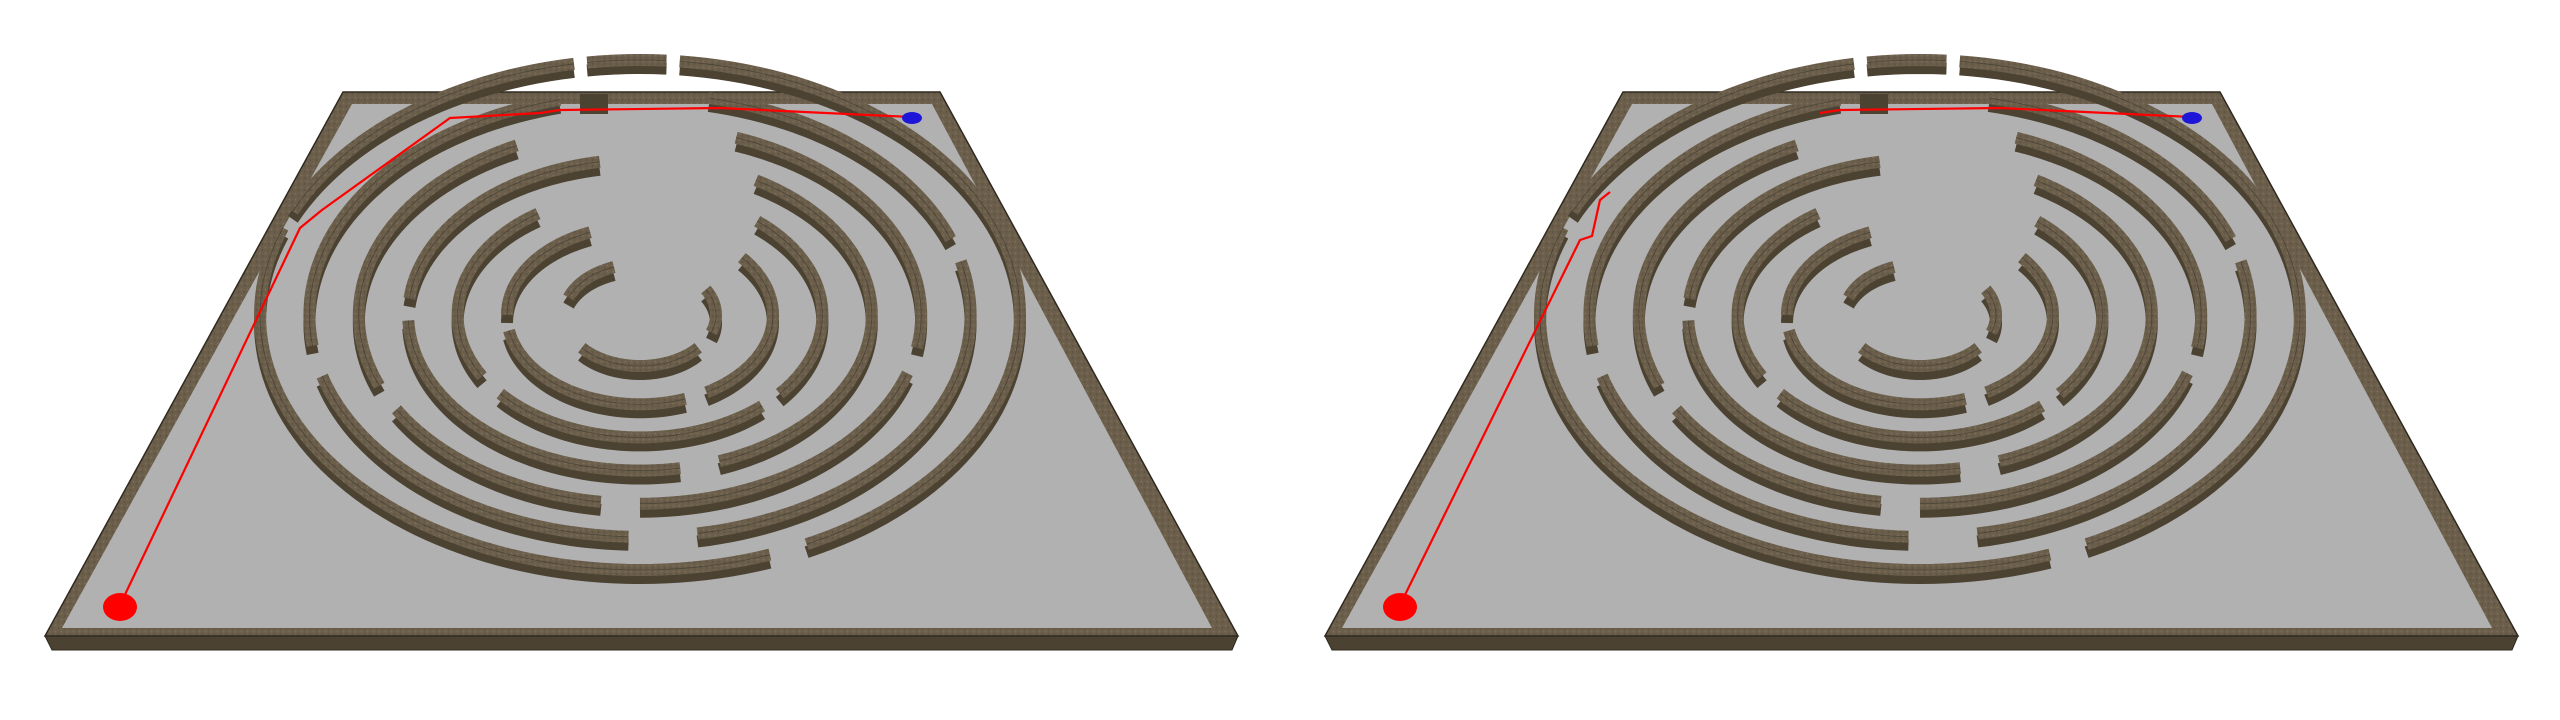 This screenshot has height=720, width=2560. I want to click on solution-path, so click(1505, 398).